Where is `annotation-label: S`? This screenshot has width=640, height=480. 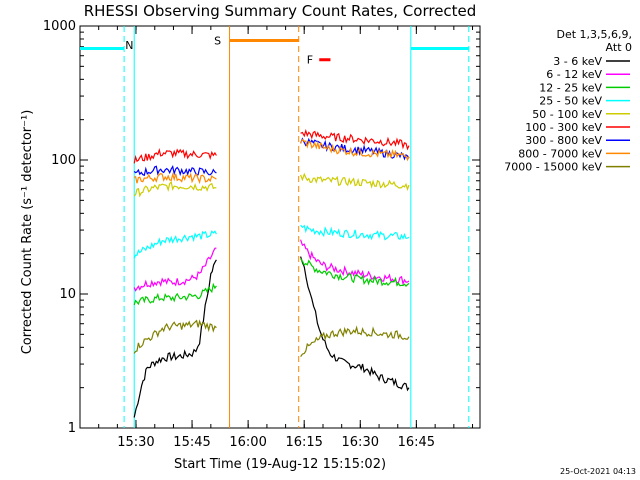 annotation-label: S is located at coordinates (217, 40).